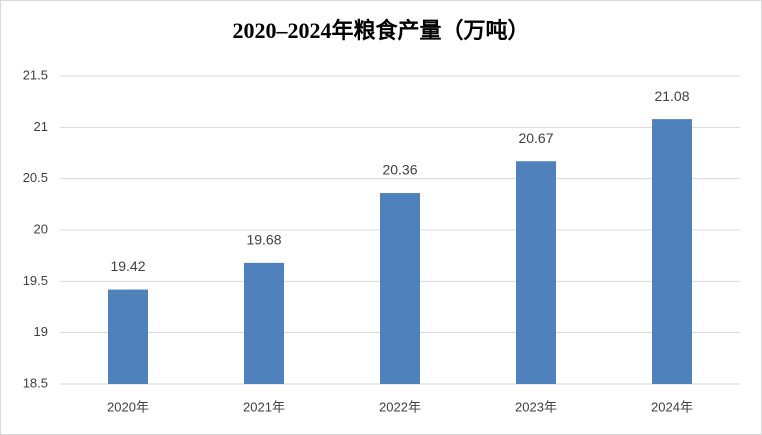 Image resolution: width=762 pixels, height=435 pixels. I want to click on y-tick-label: 21, so click(41, 126).